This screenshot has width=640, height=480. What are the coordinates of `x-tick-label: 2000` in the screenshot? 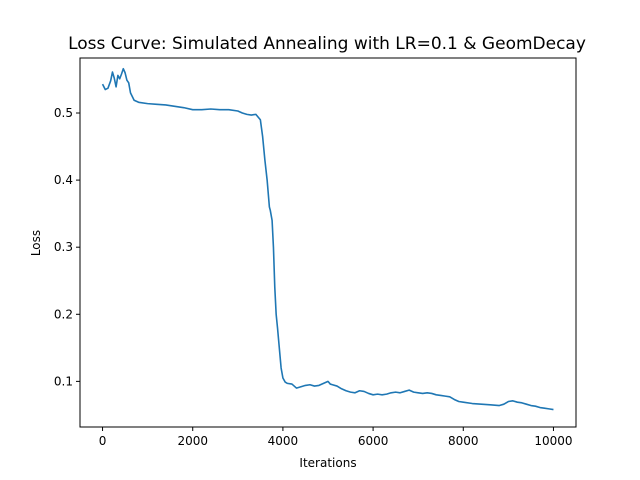 It's located at (192, 441).